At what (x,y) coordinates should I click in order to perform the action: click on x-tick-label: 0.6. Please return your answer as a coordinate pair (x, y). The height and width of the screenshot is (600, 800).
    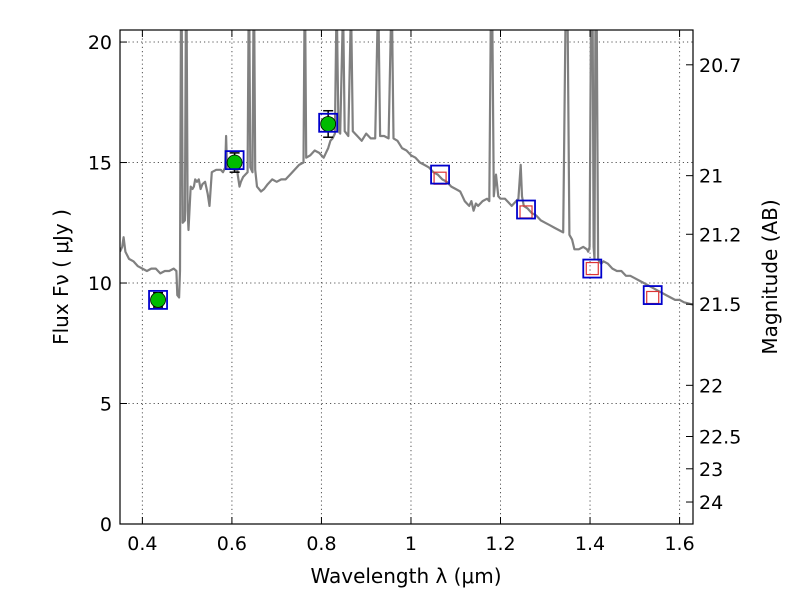
    Looking at the image, I should click on (232, 544).